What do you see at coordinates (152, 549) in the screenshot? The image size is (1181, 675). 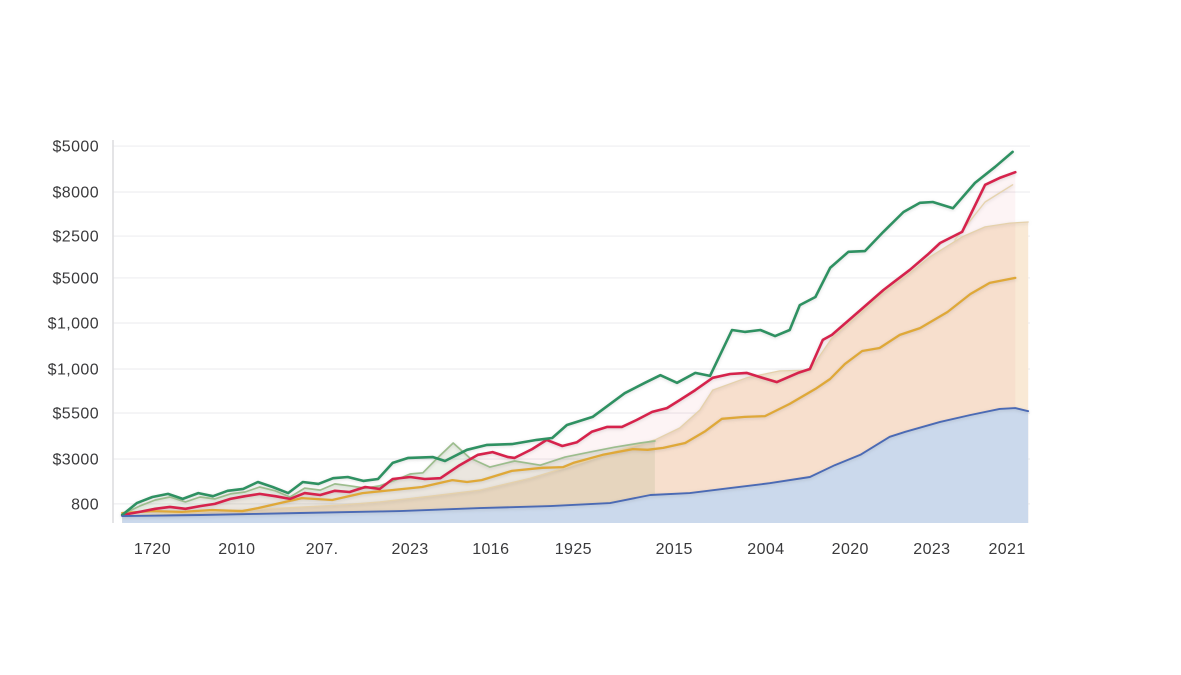 I see `x-tick-label: 1720` at bounding box center [152, 549].